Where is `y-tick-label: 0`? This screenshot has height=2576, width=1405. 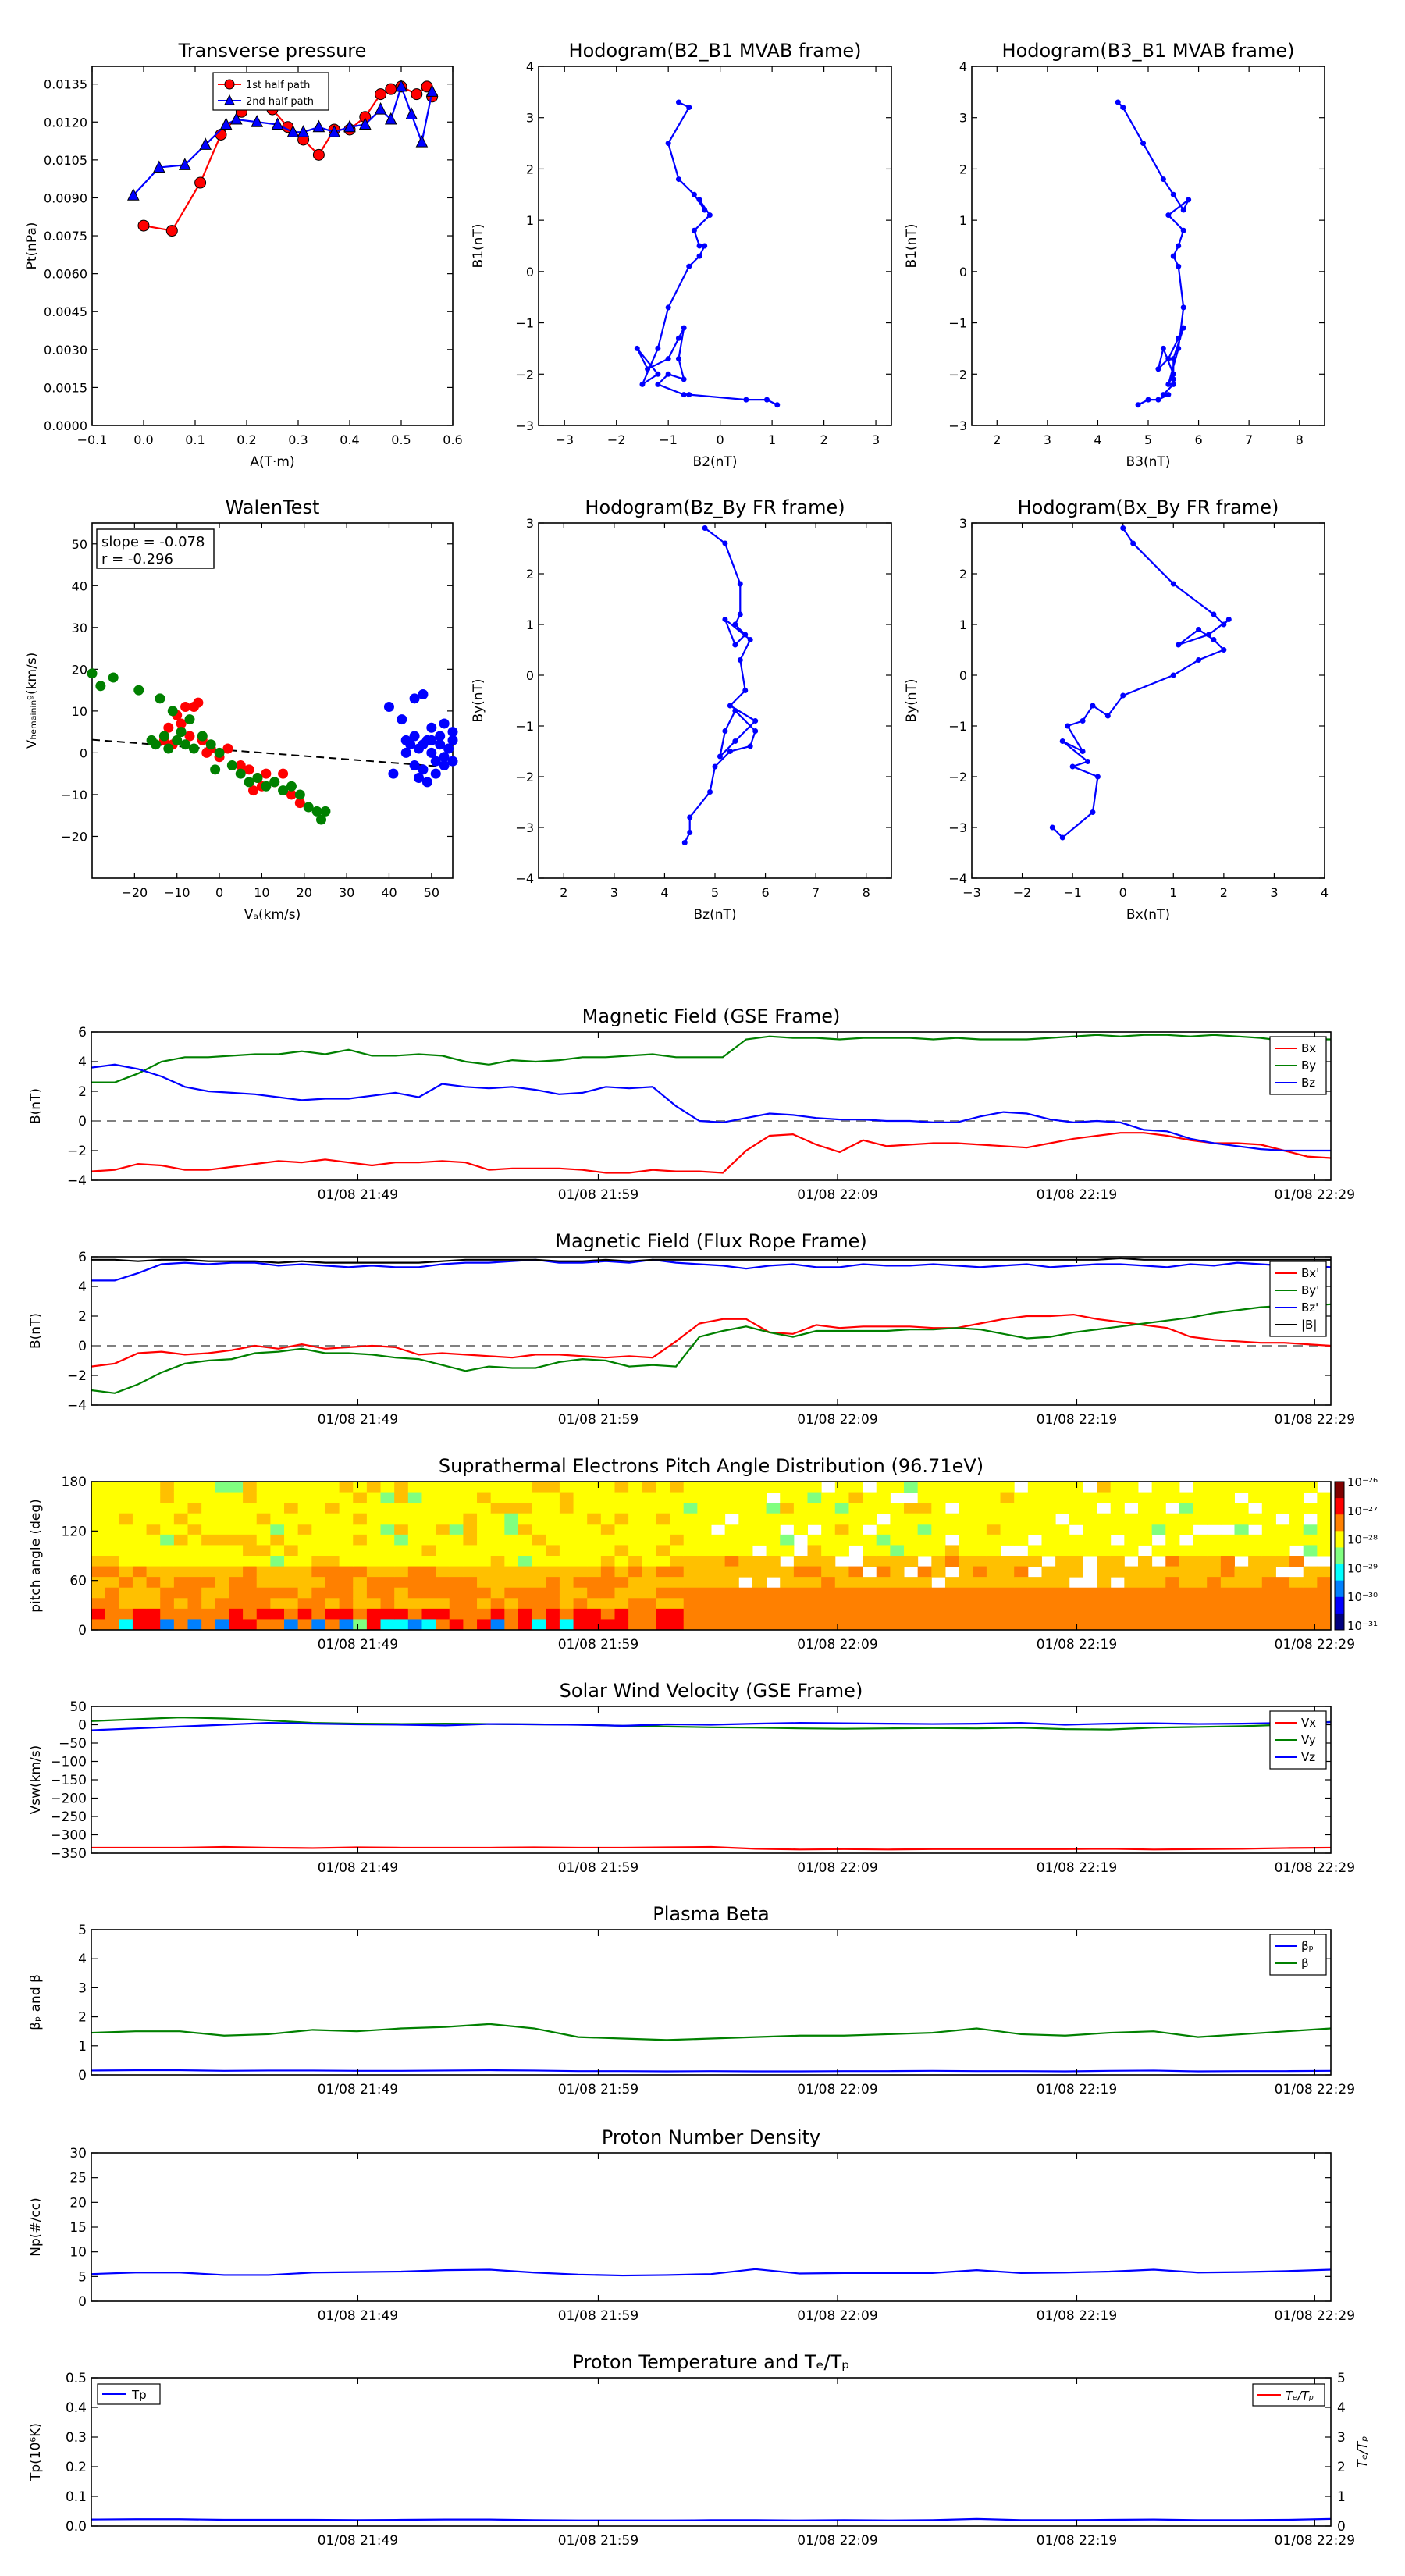
y-tick-label: 0 is located at coordinates (963, 272).